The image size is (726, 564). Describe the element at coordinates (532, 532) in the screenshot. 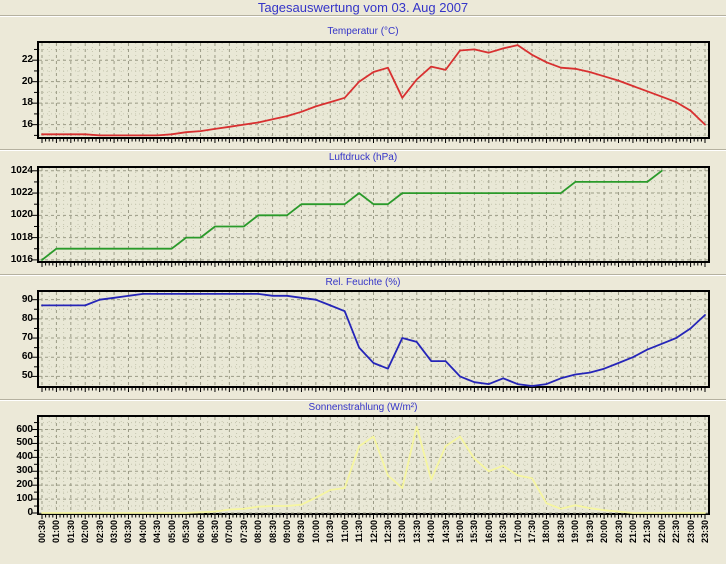

I see `x-tick-label: 17:30` at that location.